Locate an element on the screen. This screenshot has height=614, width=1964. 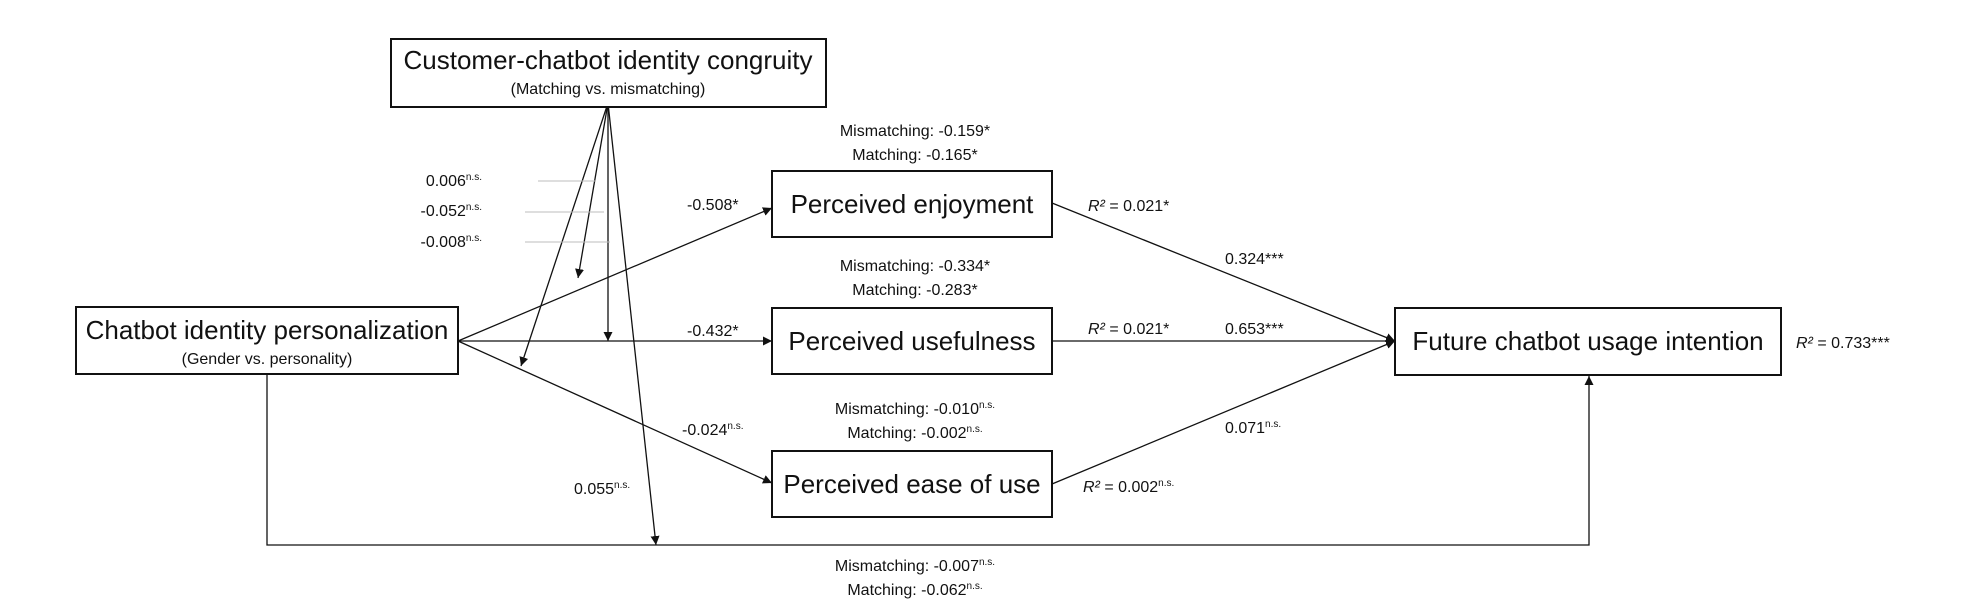
conditional-direct-mismatching: Mismatching: -0.007n.s. is located at coordinates (915, 566).